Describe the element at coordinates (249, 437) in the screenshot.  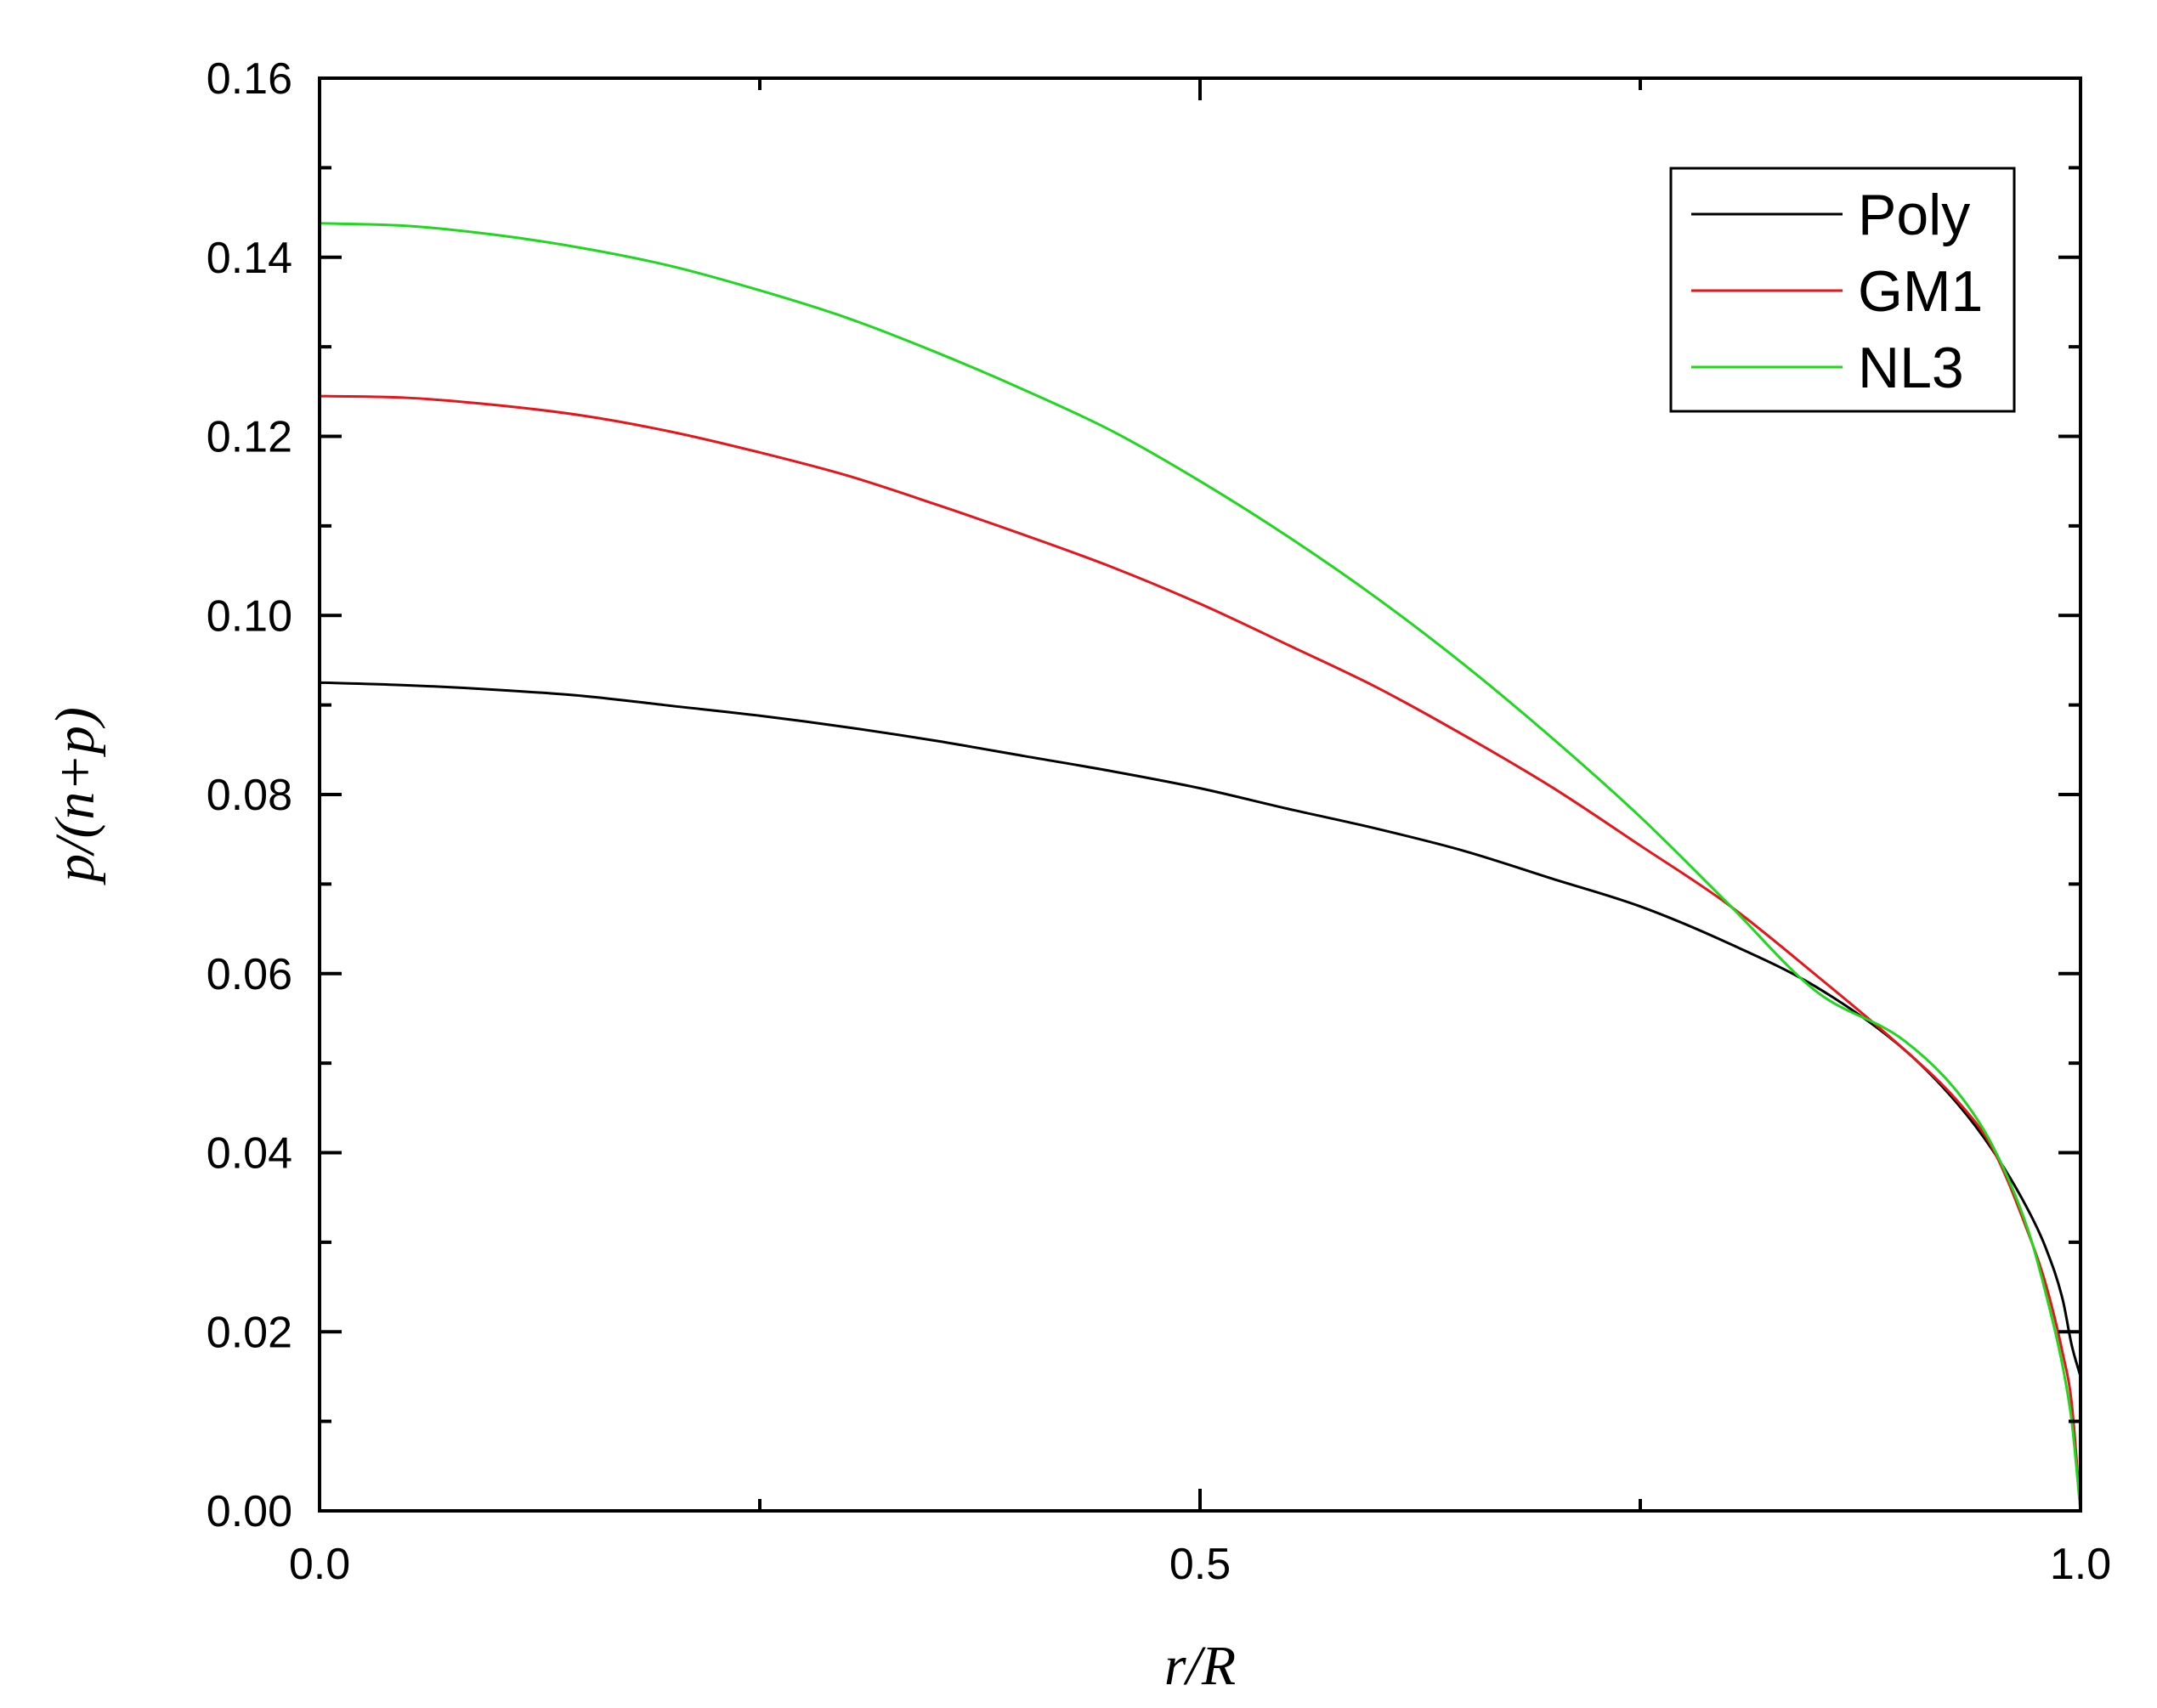
I see `y-tick-label: 0.12` at that location.